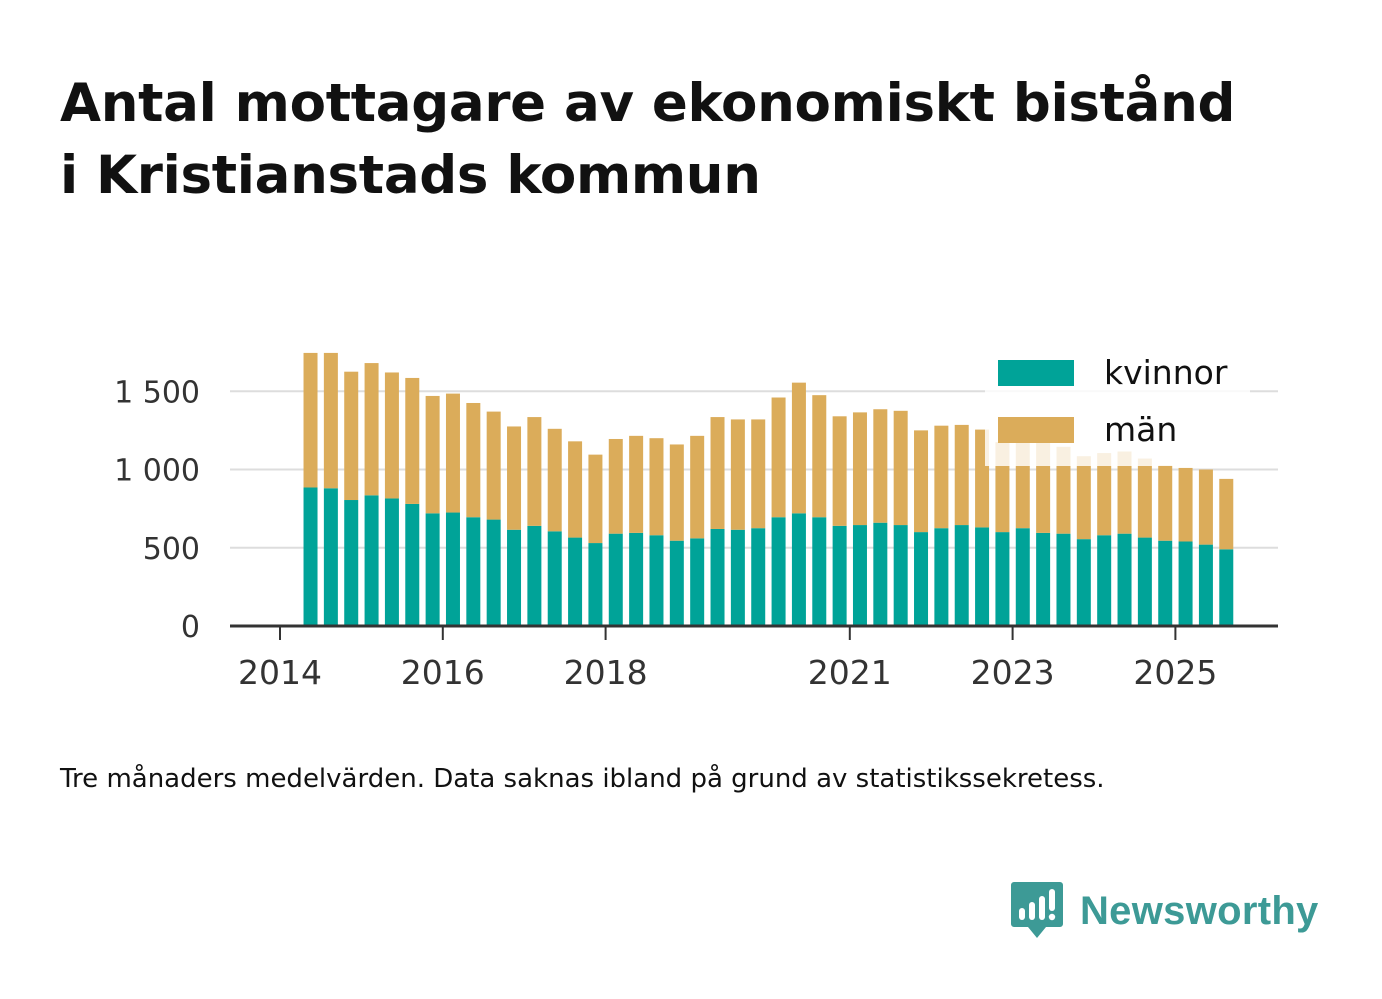 This screenshot has width=1382, height=999. What do you see at coordinates (1140, 429) in the screenshot?
I see `legend-label: män` at bounding box center [1140, 429].